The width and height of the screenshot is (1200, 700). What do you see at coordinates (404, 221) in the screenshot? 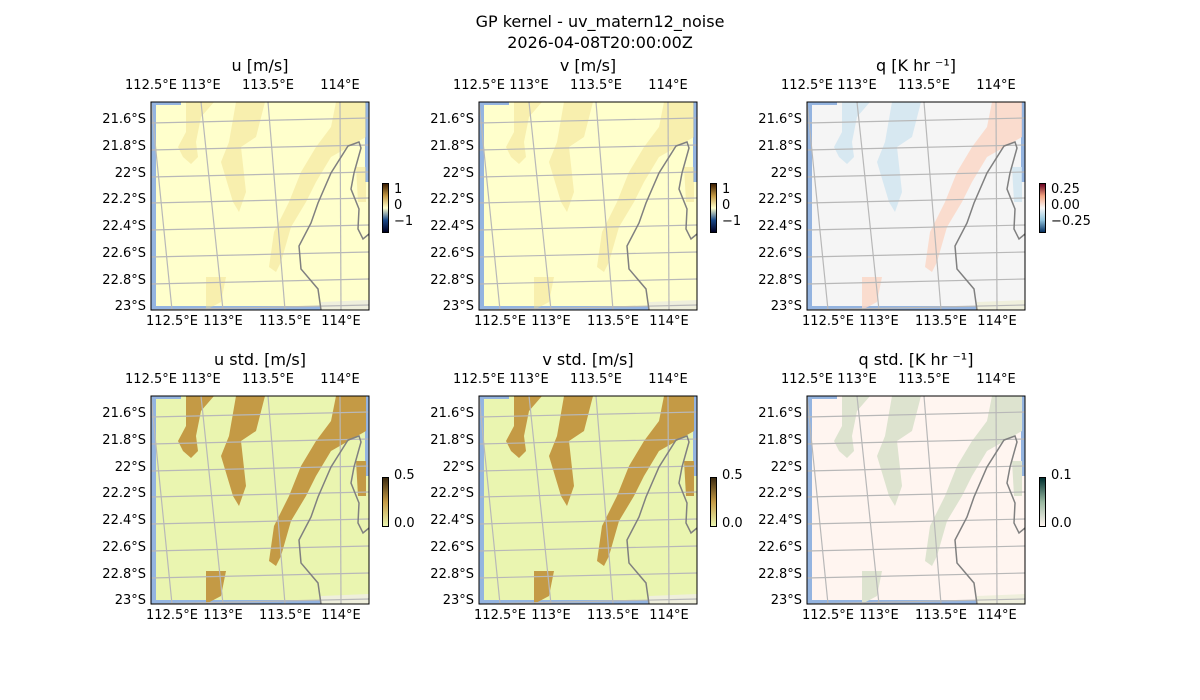
I see `colorbar-tick-label: −1` at bounding box center [404, 221].